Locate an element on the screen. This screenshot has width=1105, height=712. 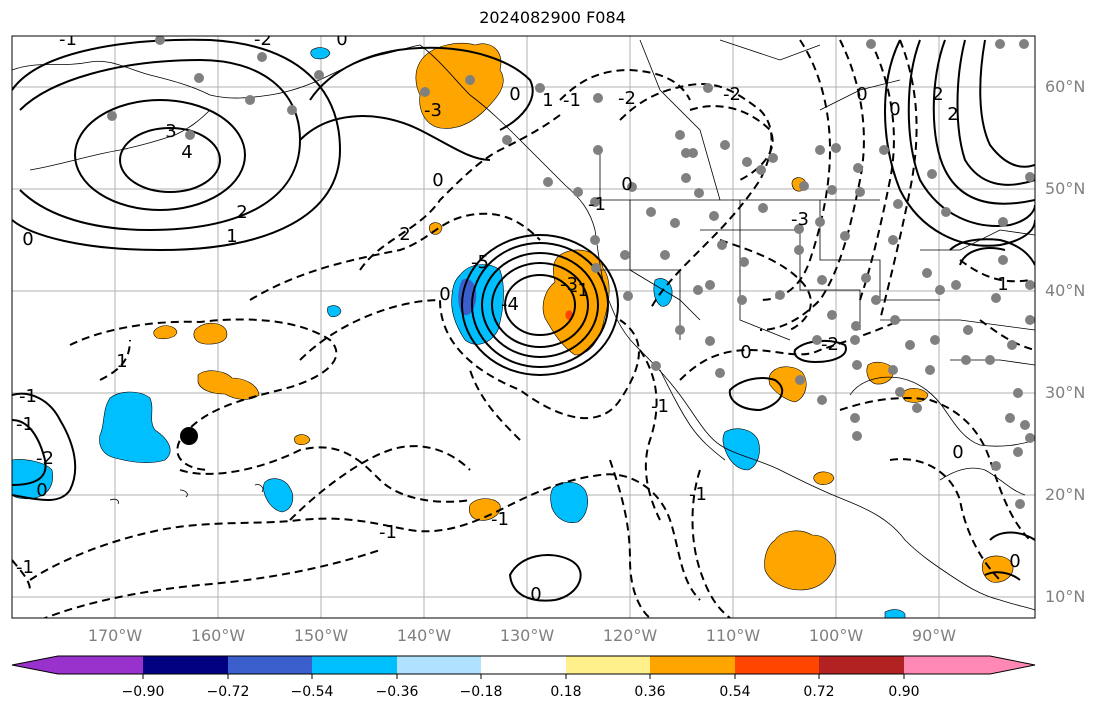
contour-label: 4 is located at coordinates (186, 152).